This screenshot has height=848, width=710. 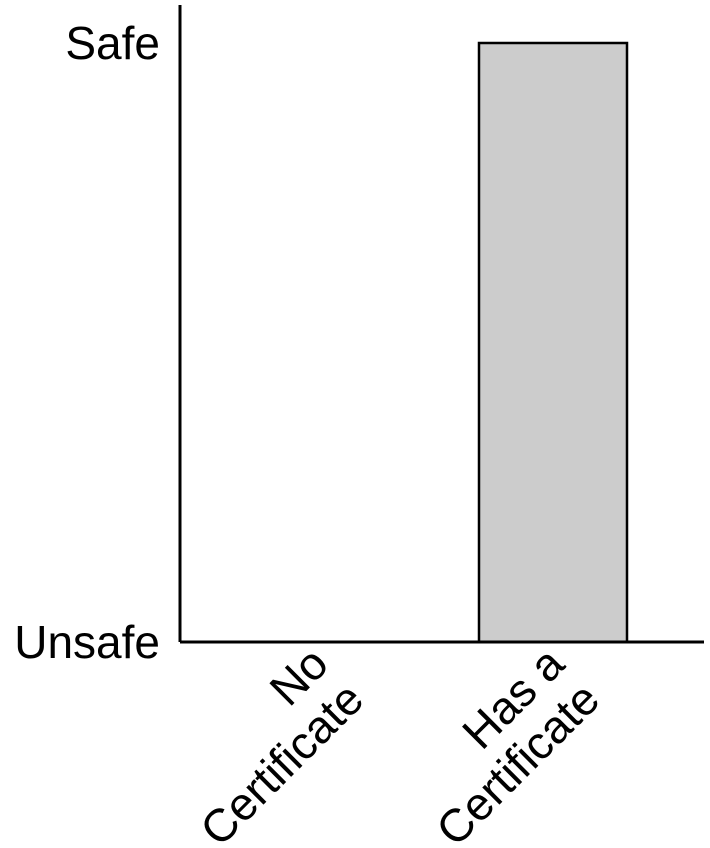 I want to click on y-tick-label-2: Unsafe, so click(x=87, y=642).